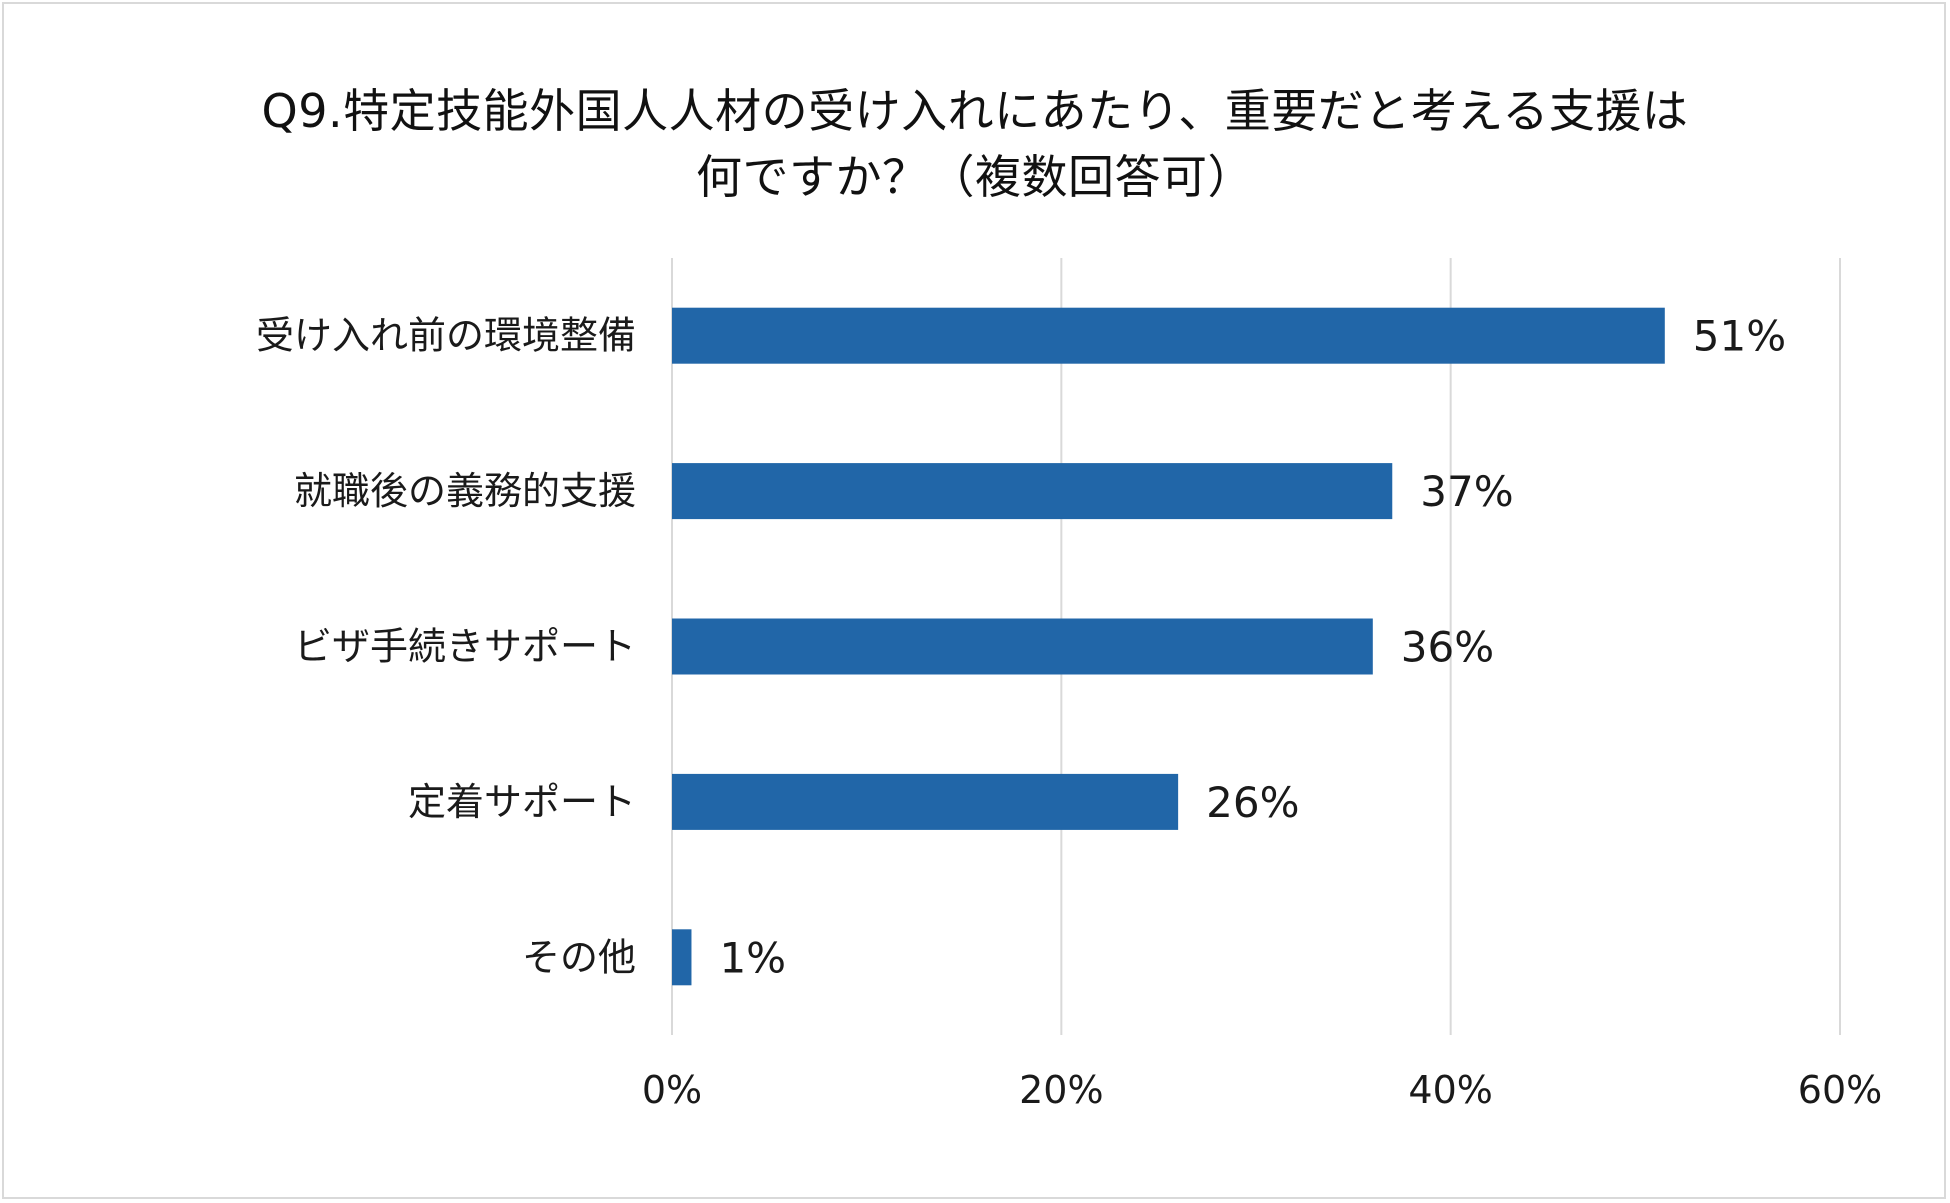 The width and height of the screenshot is (1950, 1203). I want to click on data-label: 26%, so click(1252, 802).